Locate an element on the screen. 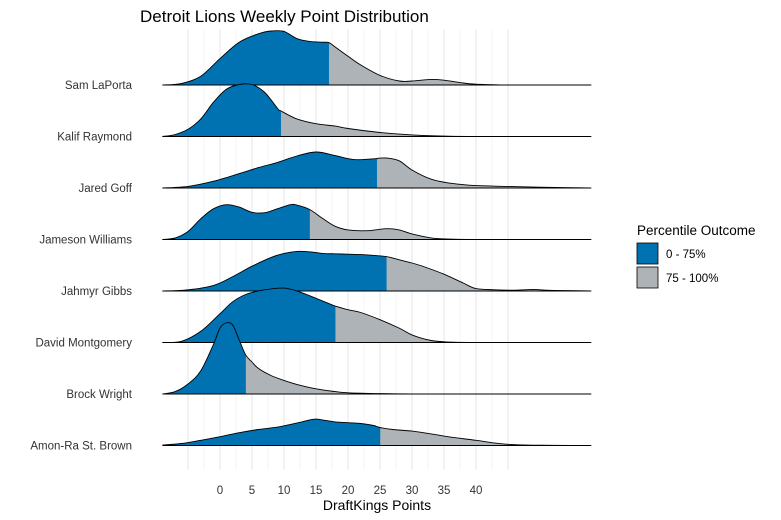  ridge-outline-jameson-williams is located at coordinates (377, 221).